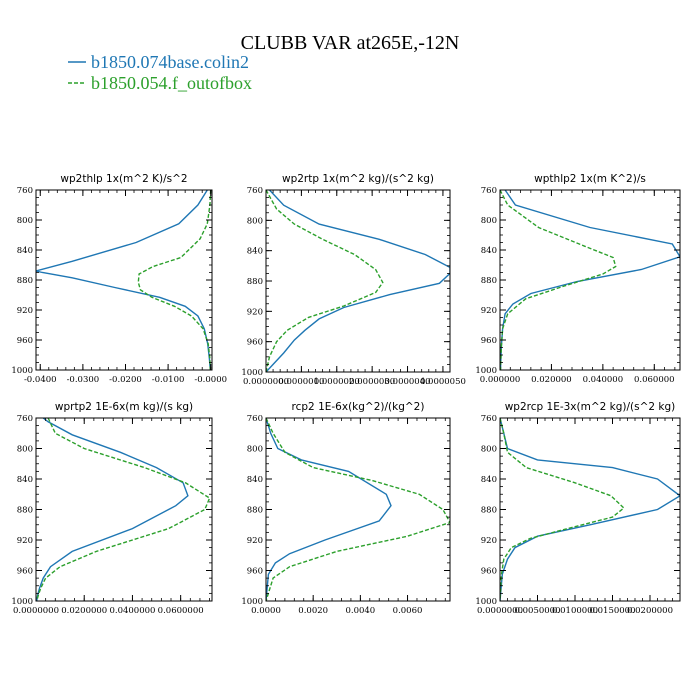 This screenshot has height=700, width=700. I want to click on x-tick-label: 0.0000010, so click(301, 382).